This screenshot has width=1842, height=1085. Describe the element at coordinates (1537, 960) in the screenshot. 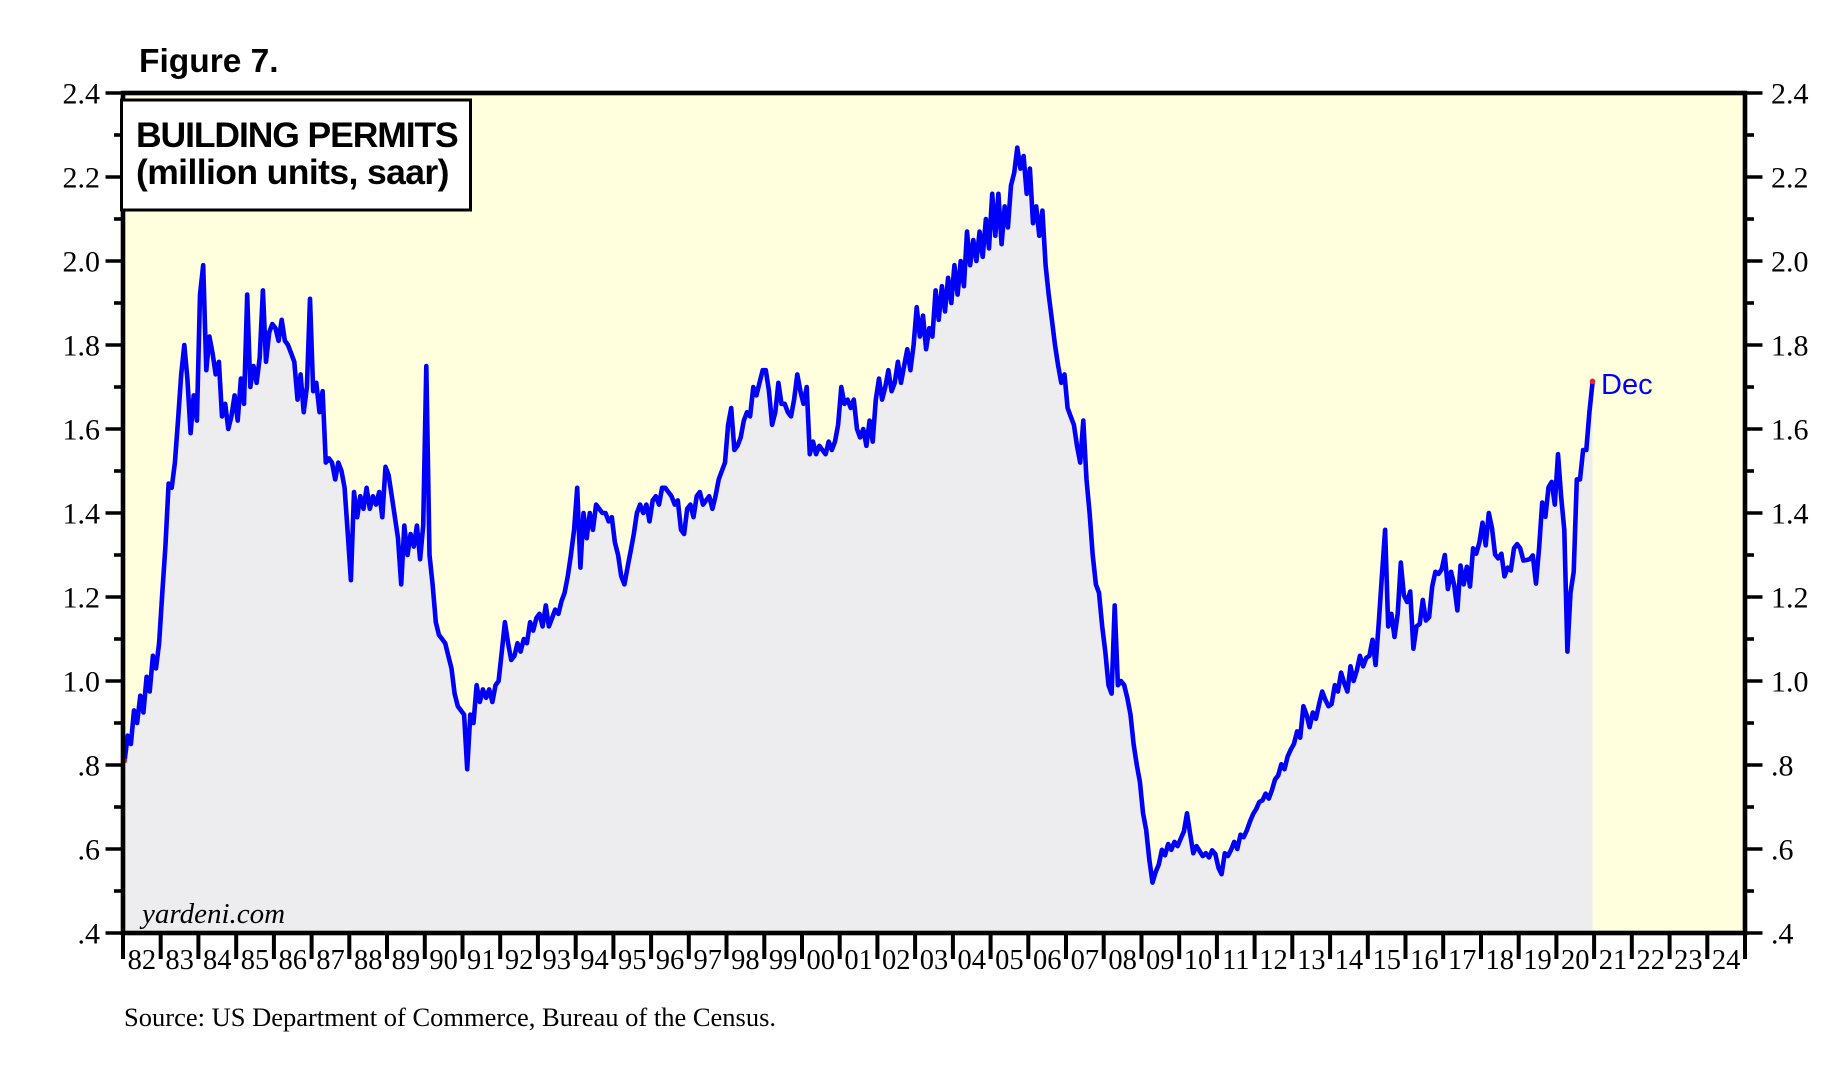

I see `svg-text: 19` at that location.